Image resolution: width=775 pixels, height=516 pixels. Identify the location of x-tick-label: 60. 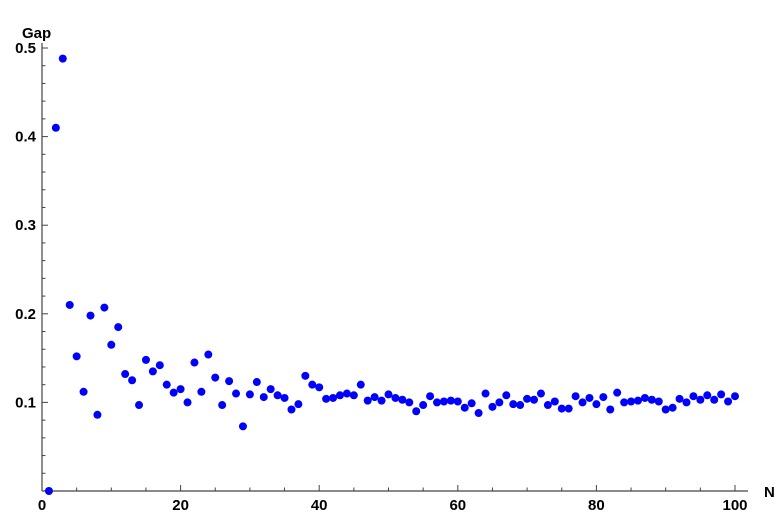
(457, 505).